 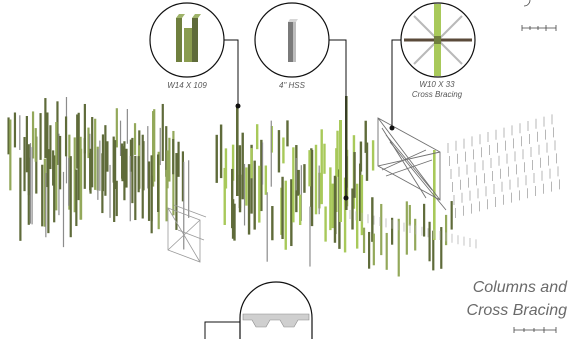 I want to click on label-bracing-line2: Cross Bracing, so click(x=437, y=94).